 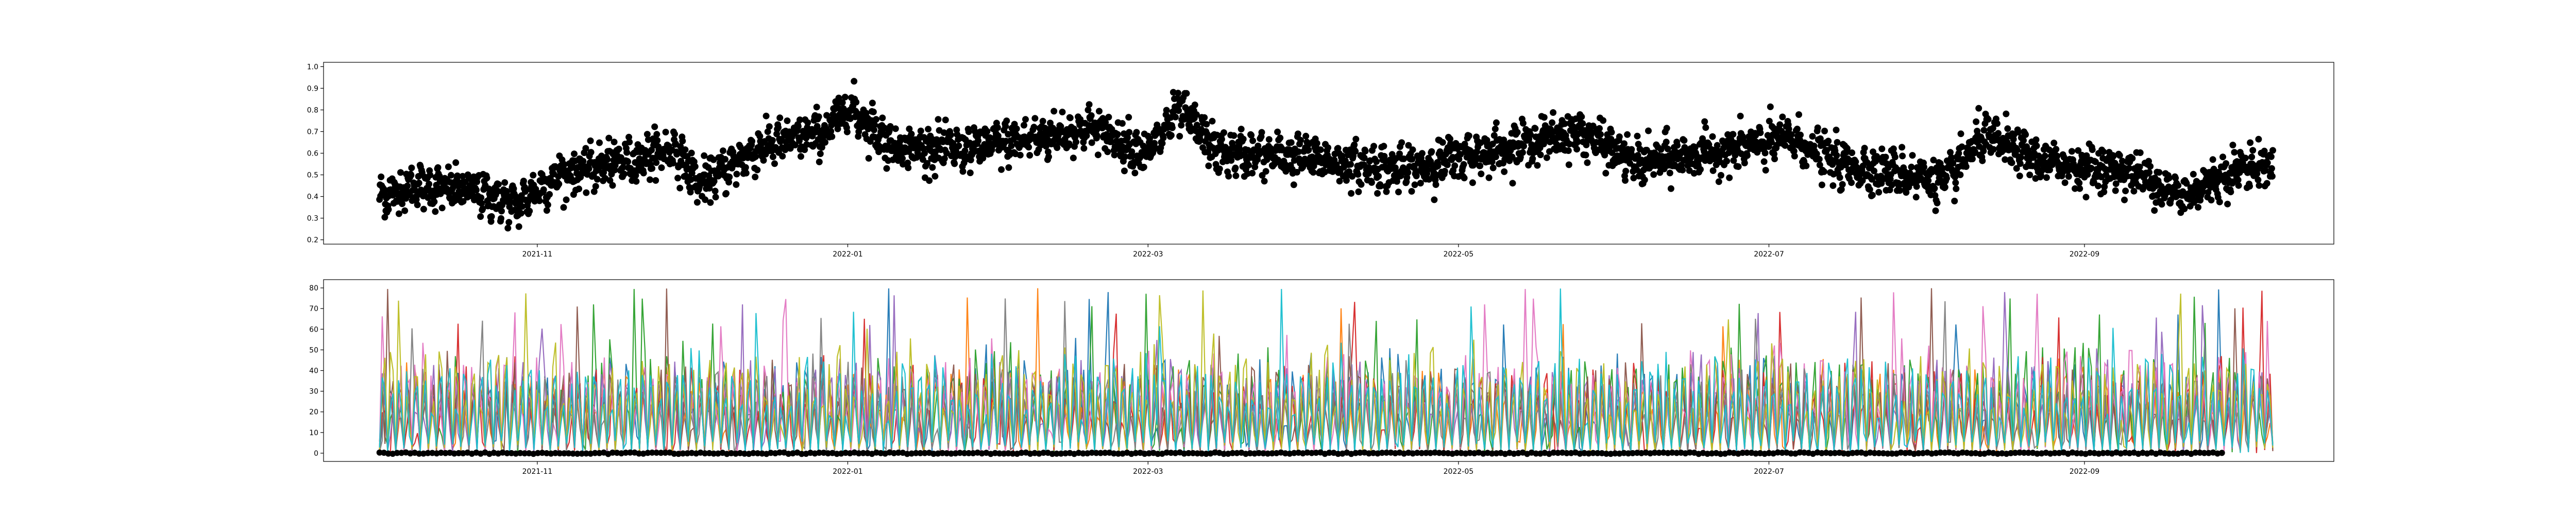 I want to click on x-tick-label: 2022-01, so click(x=848, y=254).